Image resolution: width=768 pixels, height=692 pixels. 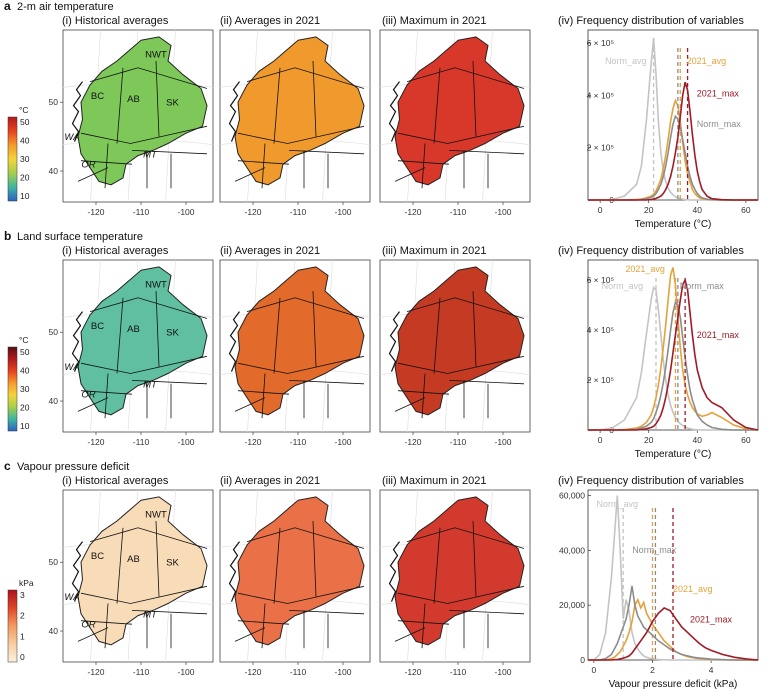 I want to click on colorbar-tick-label: 40, so click(x=25, y=371).